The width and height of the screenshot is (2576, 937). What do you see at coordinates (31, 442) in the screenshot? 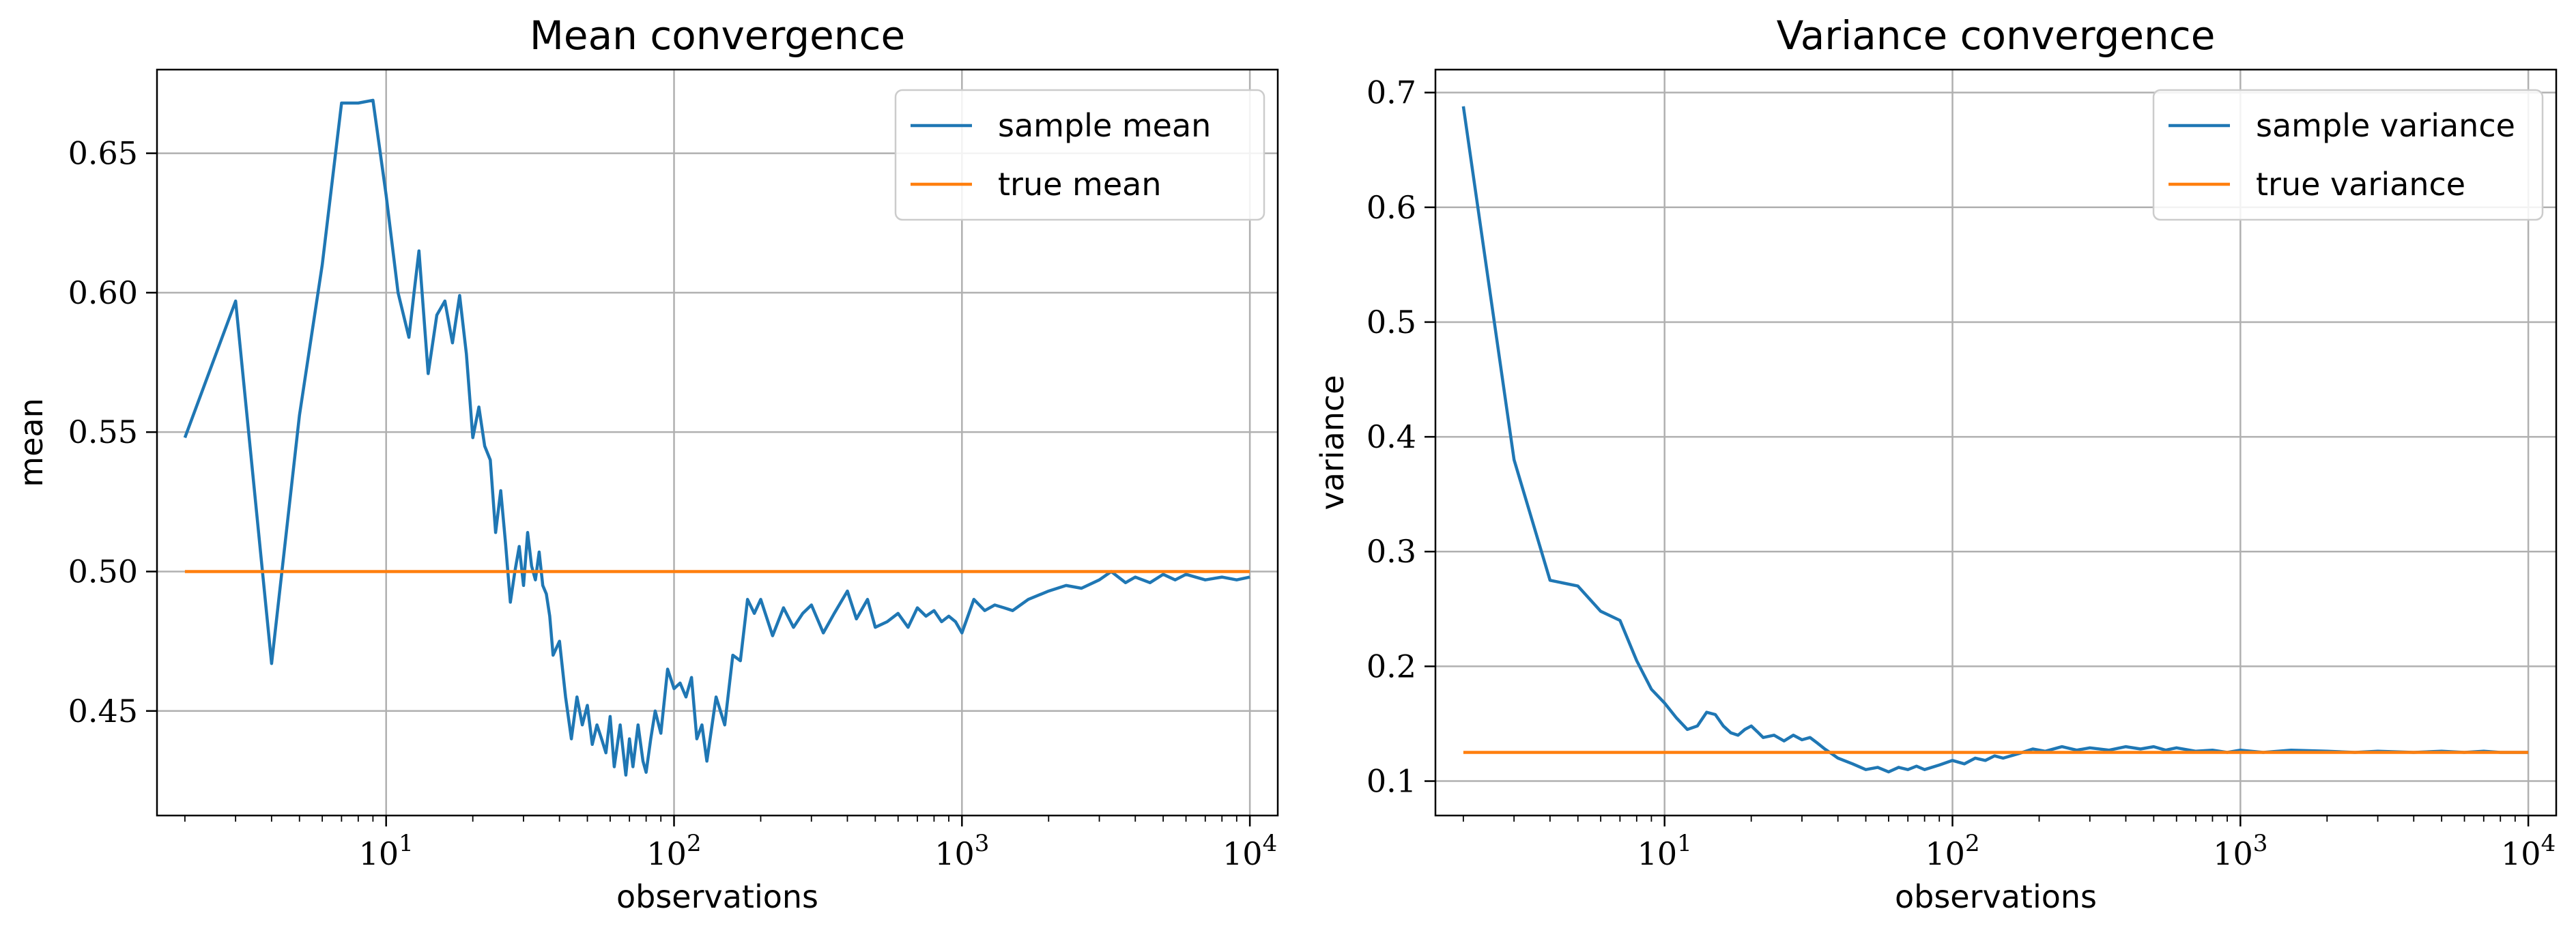
I see `y-axis-label: mean` at bounding box center [31, 442].